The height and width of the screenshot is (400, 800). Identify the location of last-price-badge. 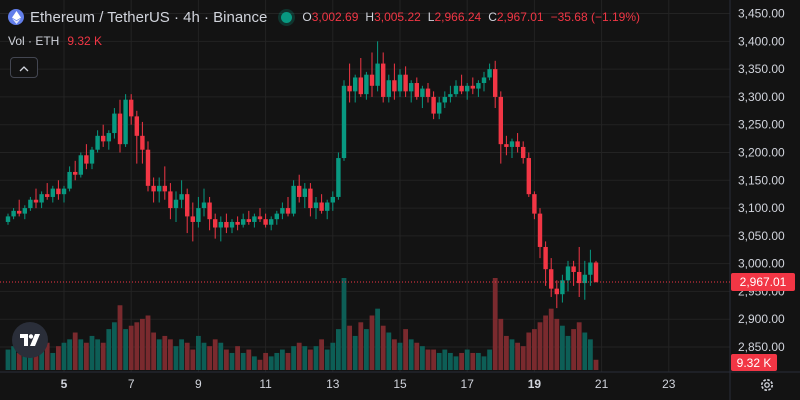
(763, 281).